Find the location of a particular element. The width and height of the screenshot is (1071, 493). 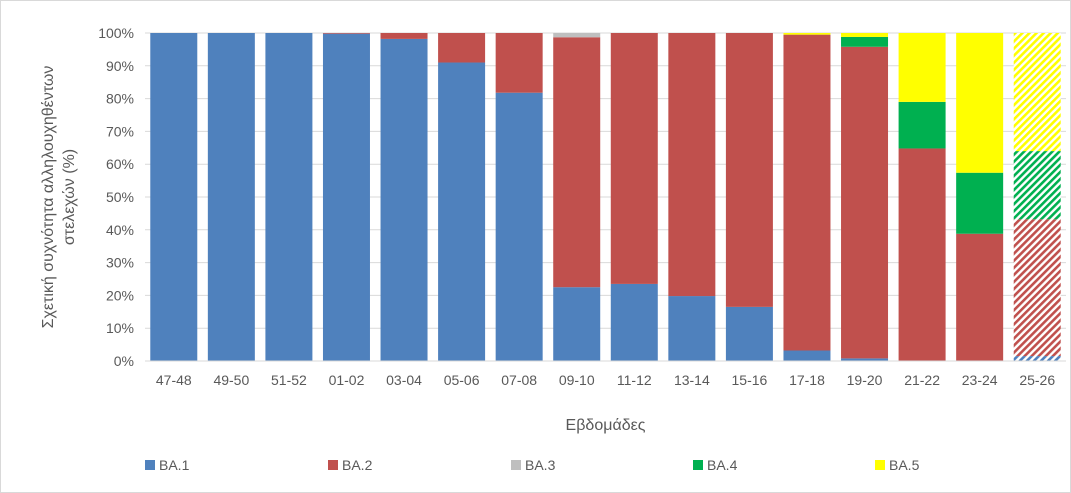

x-tick-label: 17-18 is located at coordinates (807, 380).